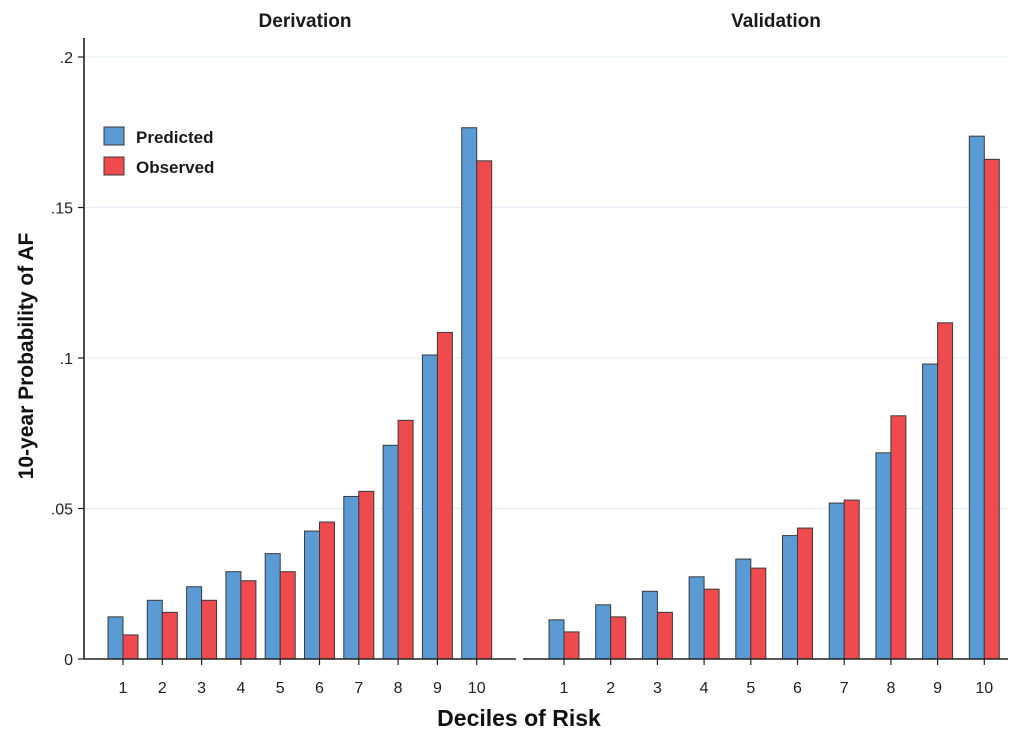 The height and width of the screenshot is (733, 1016). Describe the element at coordinates (358, 688) in the screenshot. I see `derivation-x-tick-label-7: 7` at that location.